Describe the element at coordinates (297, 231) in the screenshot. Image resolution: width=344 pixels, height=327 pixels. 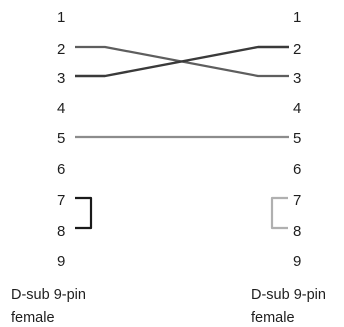
I see `right-pin-8: 8` at that location.